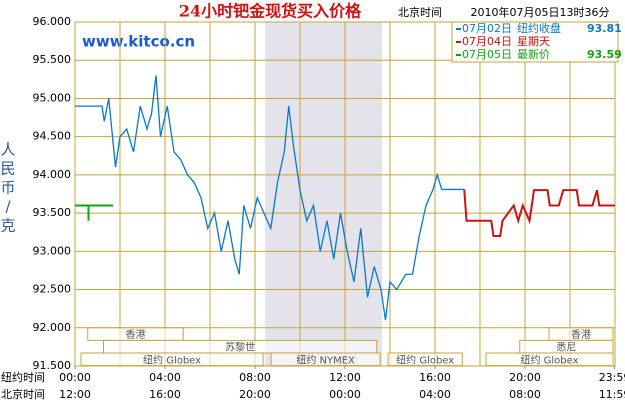 This screenshot has height=401, width=625. I want to click on y-tick-label: 96.000, so click(52, 21).